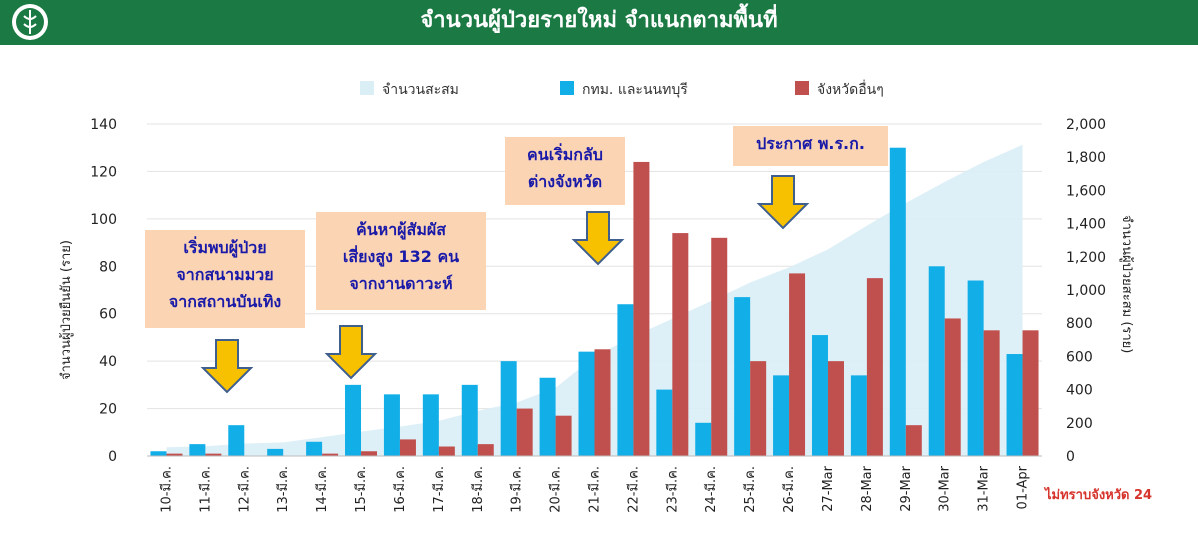  What do you see at coordinates (420, 90) in the screenshot?
I see `legend-label-cumulative: จำนวนสะสม` at bounding box center [420, 90].